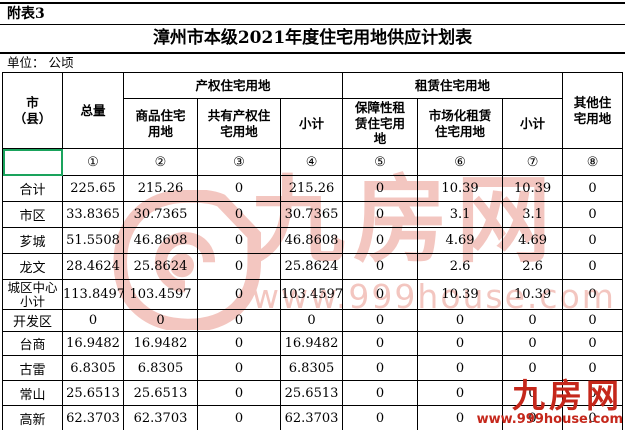  What do you see at coordinates (93, 214) in the screenshot?
I see `data-cell: 33.8365` at bounding box center [93, 214].